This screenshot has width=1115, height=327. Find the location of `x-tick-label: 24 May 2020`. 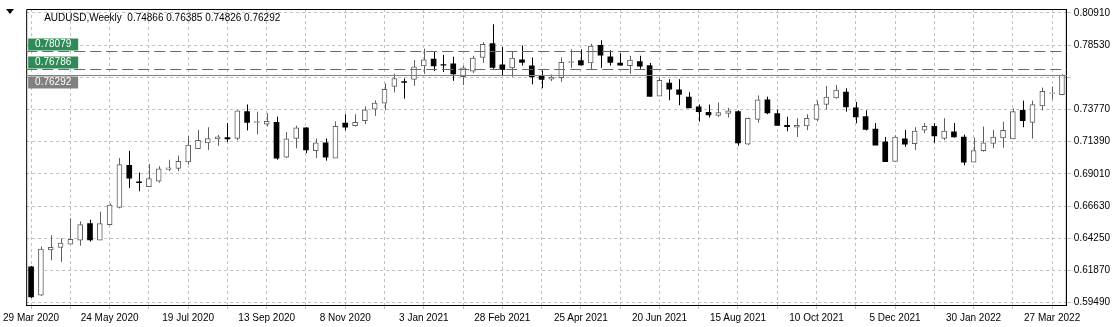

x-tick-label: 24 May 2020 is located at coordinates (109, 317).